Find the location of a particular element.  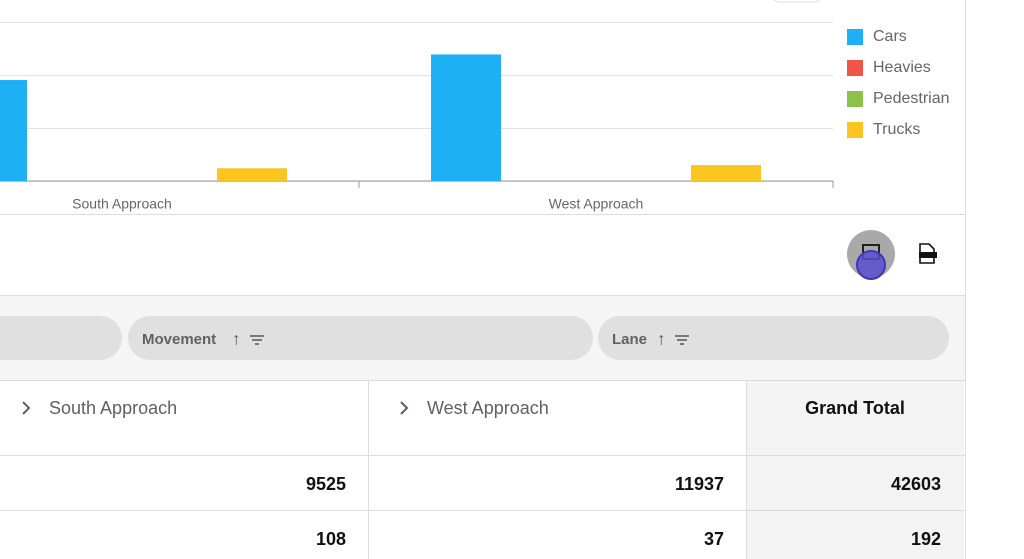

cell-value: 11937 is located at coordinates (699, 484).